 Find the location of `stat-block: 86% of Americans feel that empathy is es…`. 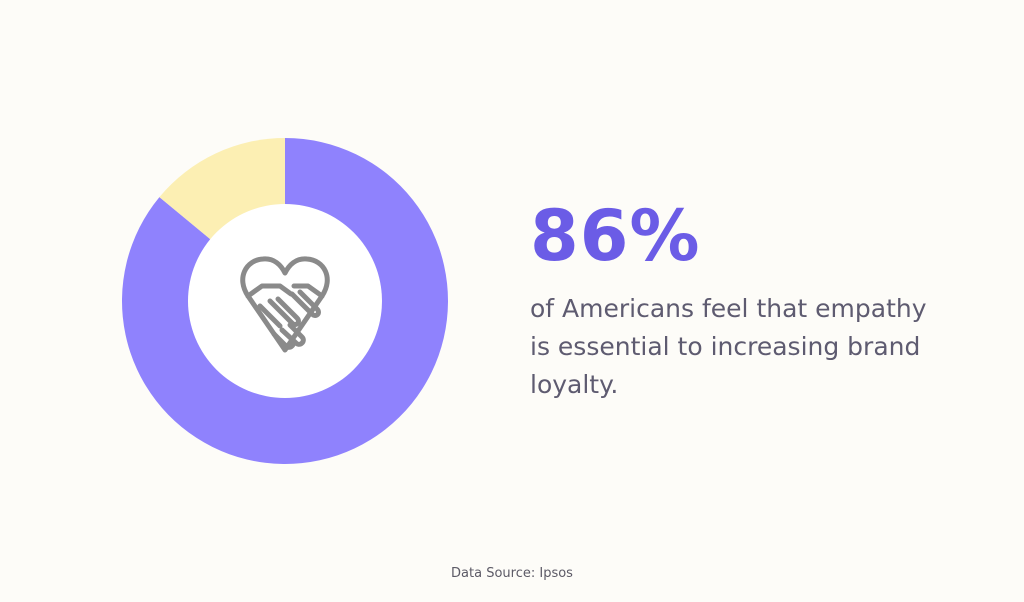

stat-block: 86% of Americans feel that empathy is es… is located at coordinates (750, 300).